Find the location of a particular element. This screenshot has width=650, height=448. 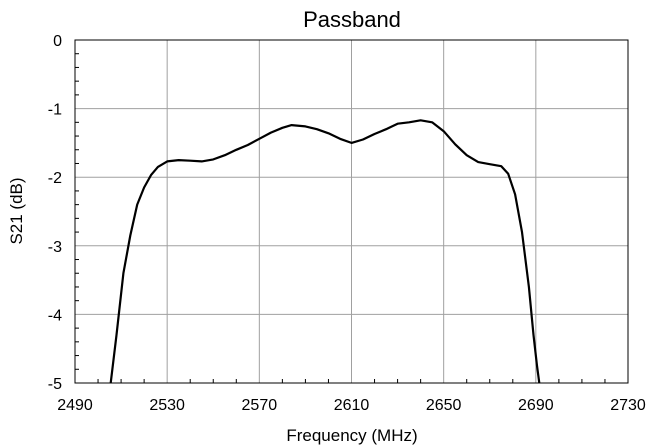

x-tick-label: 2690 is located at coordinates (536, 405).